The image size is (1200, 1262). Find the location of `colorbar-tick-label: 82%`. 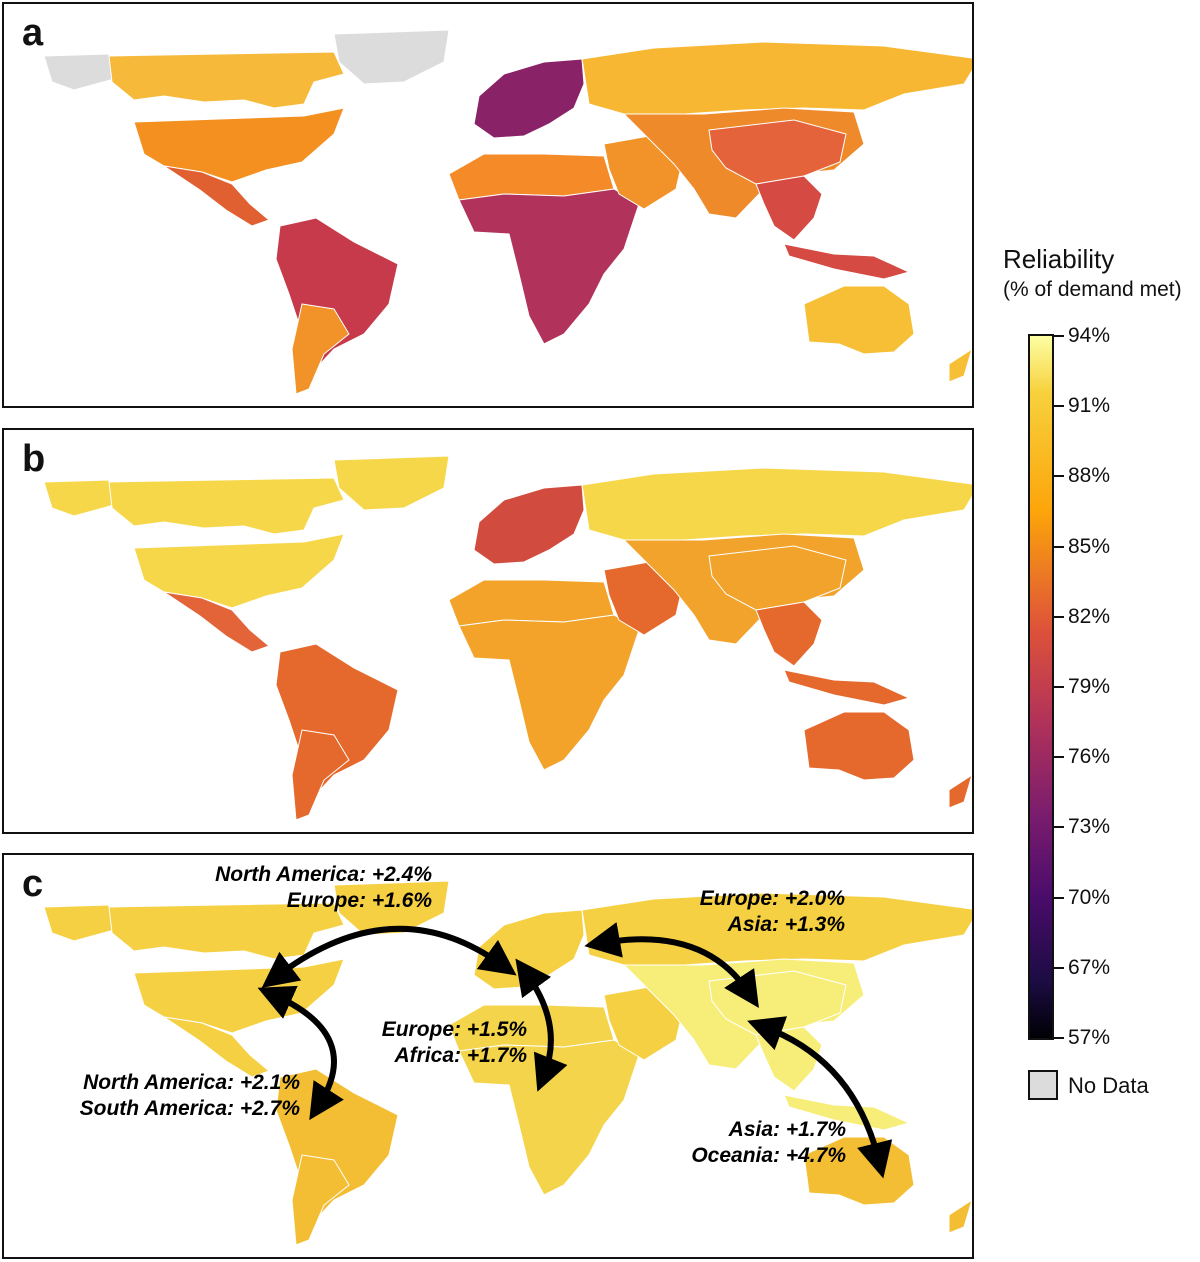

colorbar-tick-label: 82% is located at coordinates (1089, 616).